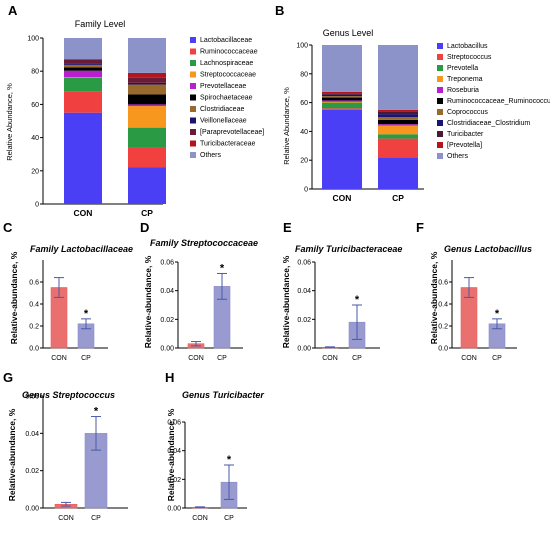  I want to click on panel-e-y-tick-label: 0.04, so click(304, 291).